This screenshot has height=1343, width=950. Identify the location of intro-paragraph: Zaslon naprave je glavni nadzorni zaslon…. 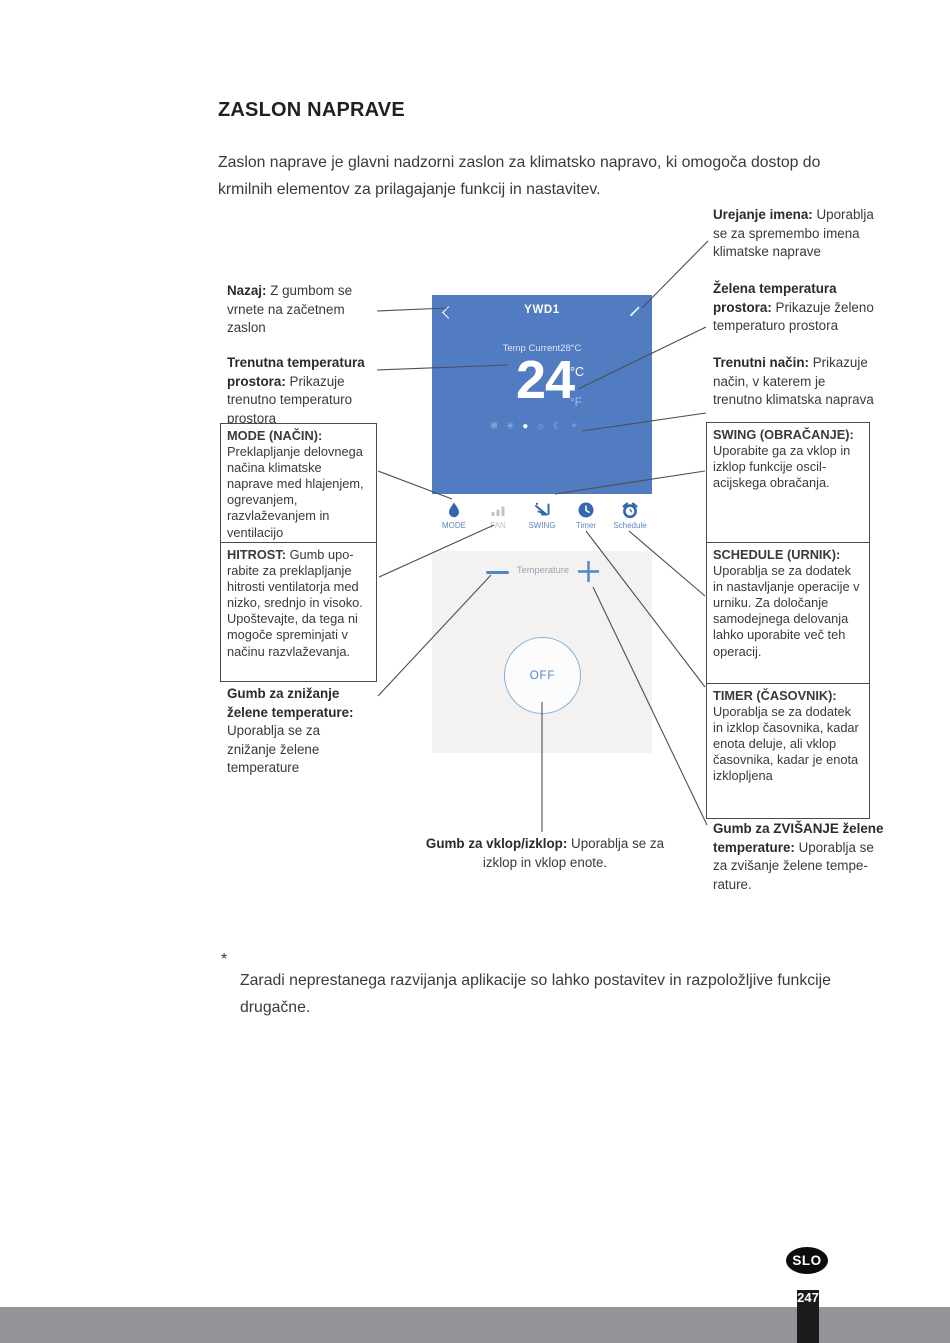
(519, 176).